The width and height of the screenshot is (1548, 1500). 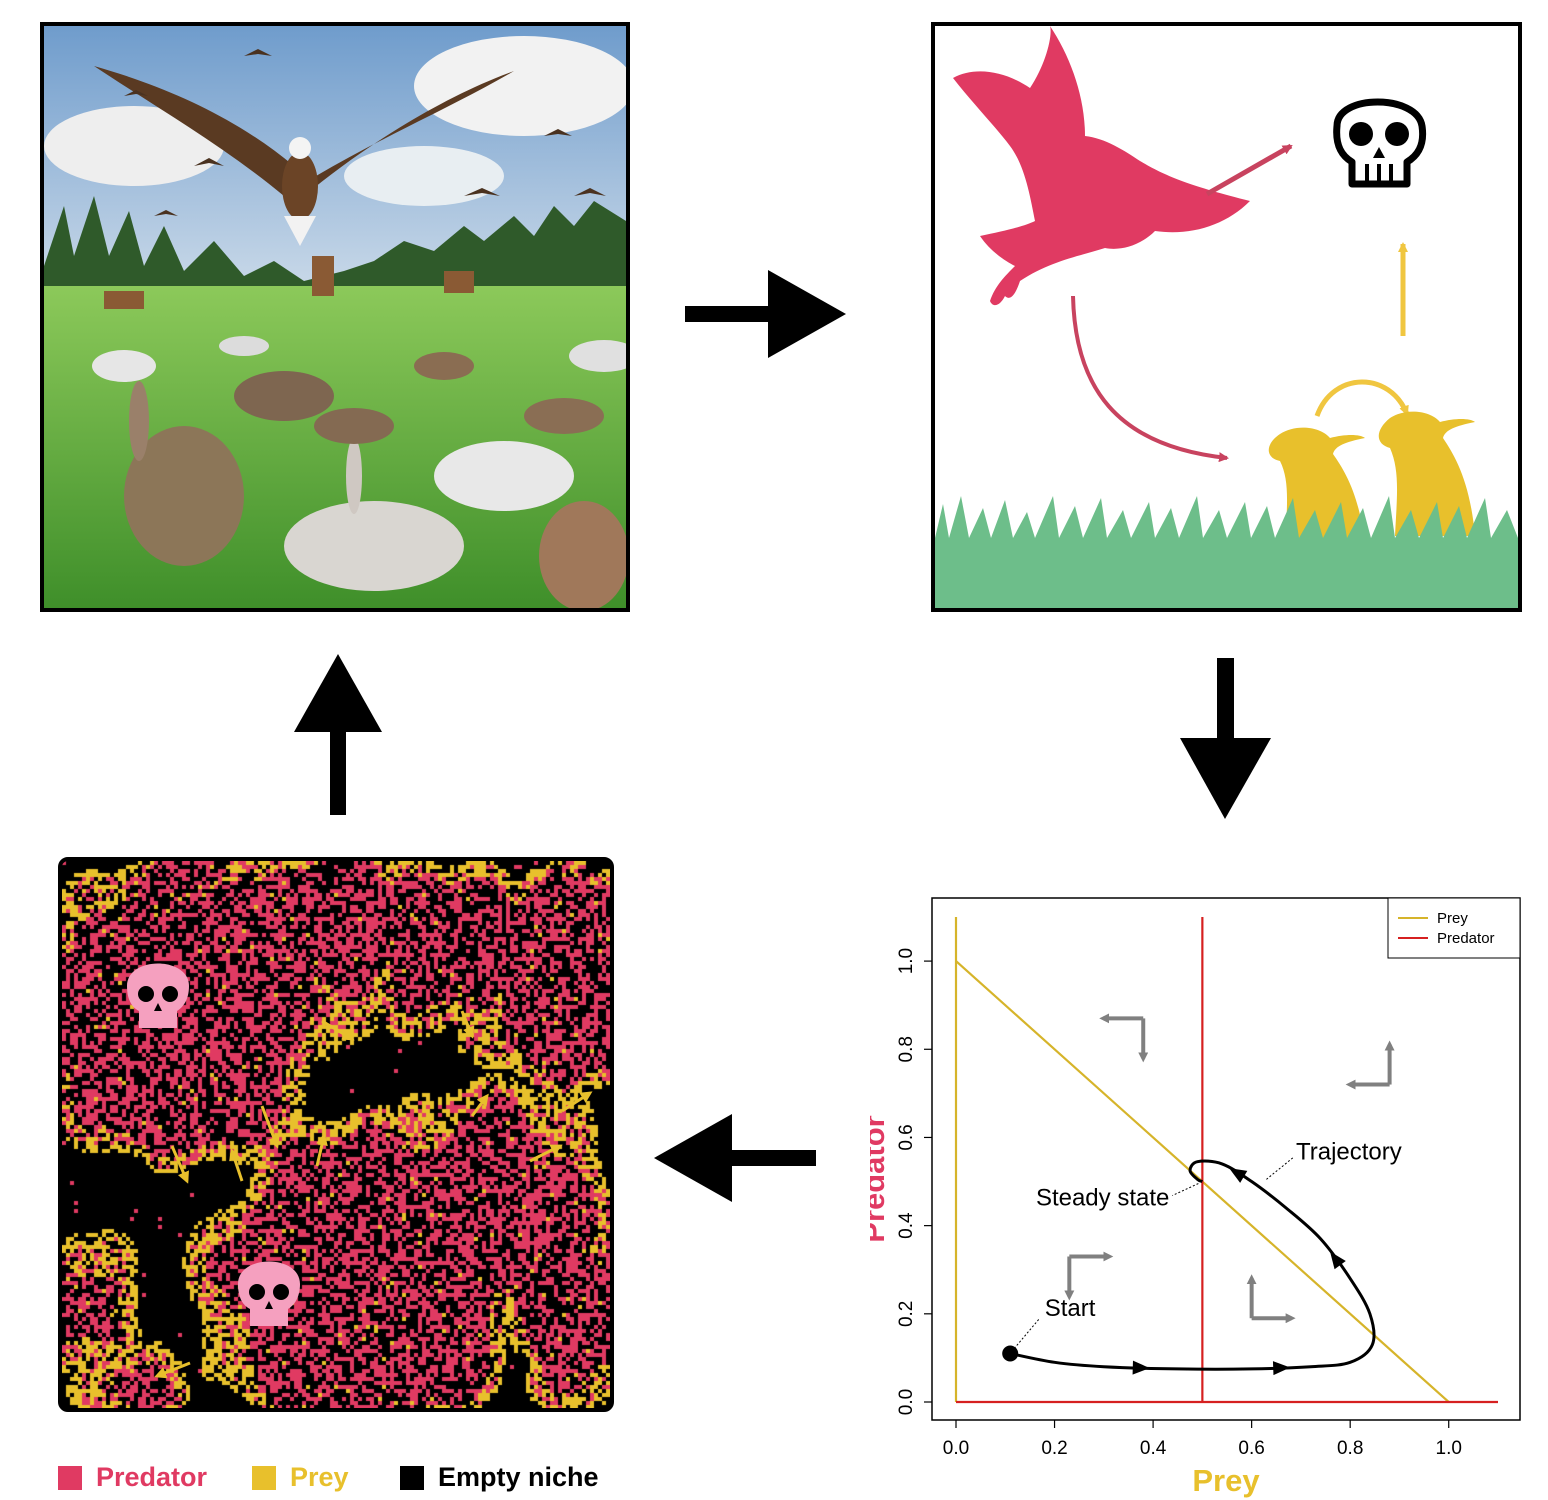 What do you see at coordinates (412, 1477) in the screenshot?
I see `empty-swatch` at bounding box center [412, 1477].